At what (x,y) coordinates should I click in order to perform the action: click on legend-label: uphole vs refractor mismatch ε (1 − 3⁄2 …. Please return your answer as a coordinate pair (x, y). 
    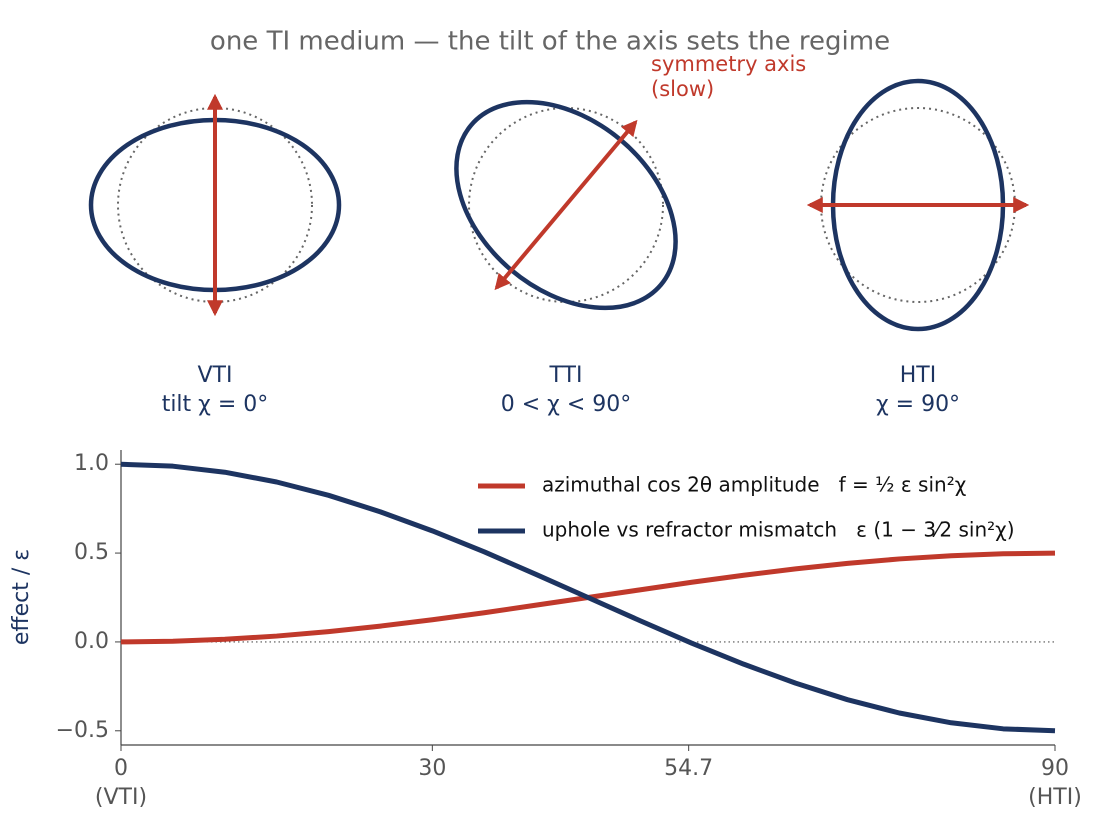
    Looking at the image, I should click on (778, 530).